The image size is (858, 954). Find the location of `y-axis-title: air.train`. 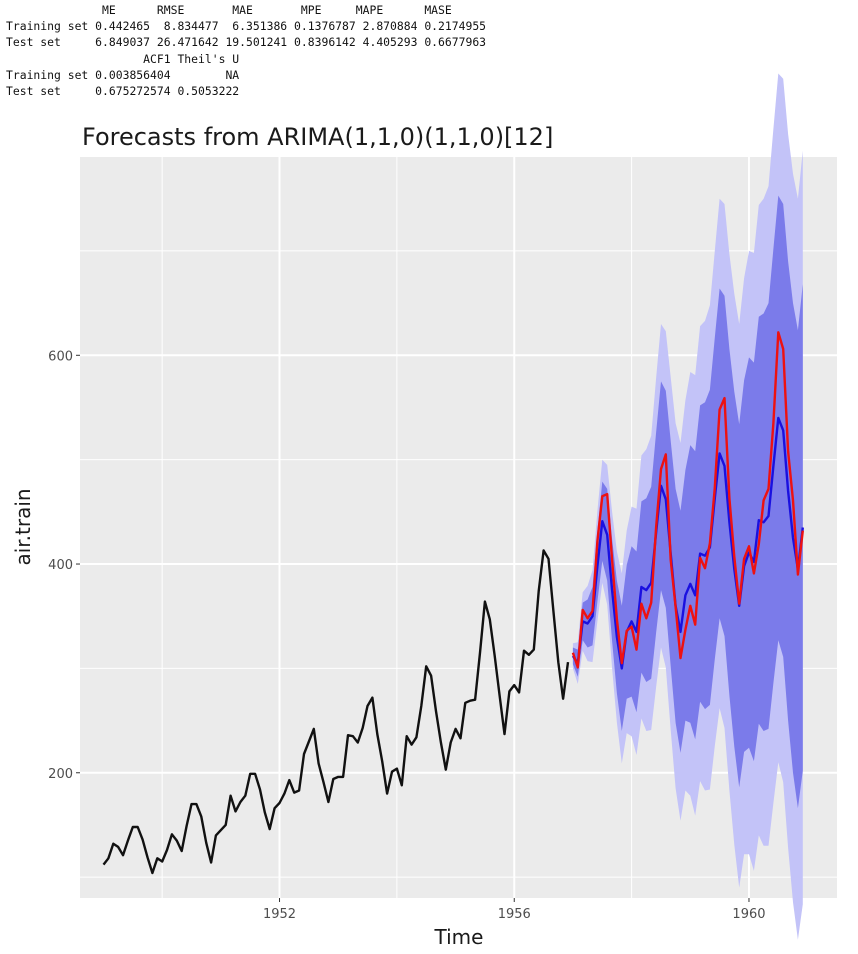

y-axis-title: air.train is located at coordinates (23, 526).